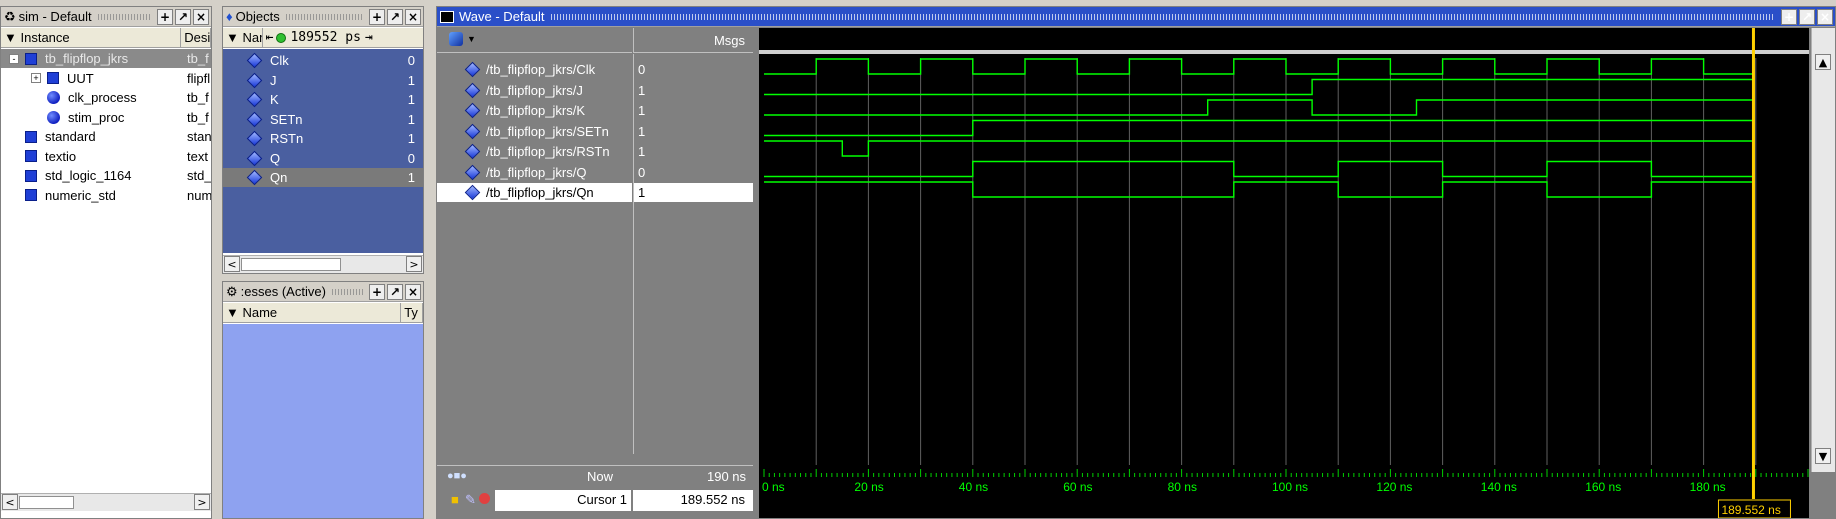 The image size is (1836, 519). I want to click on timeline-tick-label: 20 ns, so click(868, 487).